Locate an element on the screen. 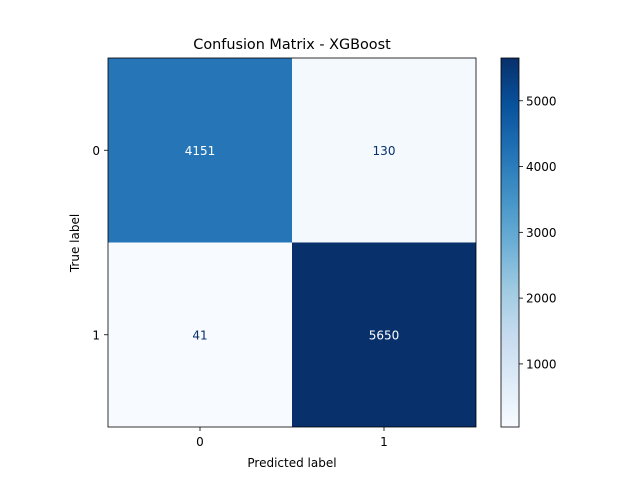  colorbar-tick-label: 2000 is located at coordinates (541, 299).